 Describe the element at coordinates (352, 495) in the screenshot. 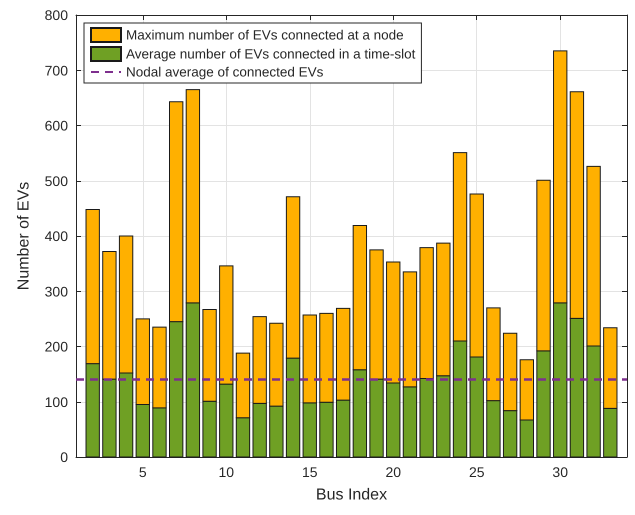

I see `x-axis-title: Bus Index` at that location.